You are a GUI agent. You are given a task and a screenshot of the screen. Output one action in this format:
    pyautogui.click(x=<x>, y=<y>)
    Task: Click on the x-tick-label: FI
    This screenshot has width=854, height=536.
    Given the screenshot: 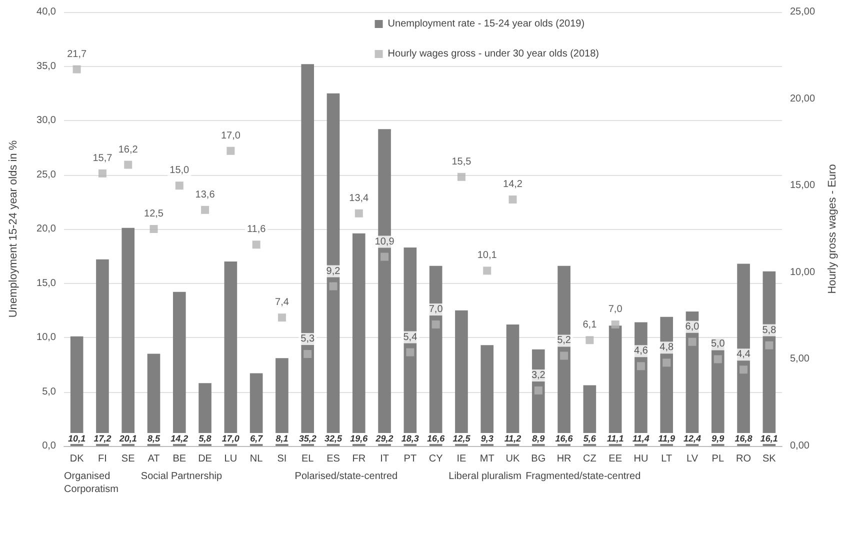 What is the action you would take?
    pyautogui.click(x=102, y=459)
    